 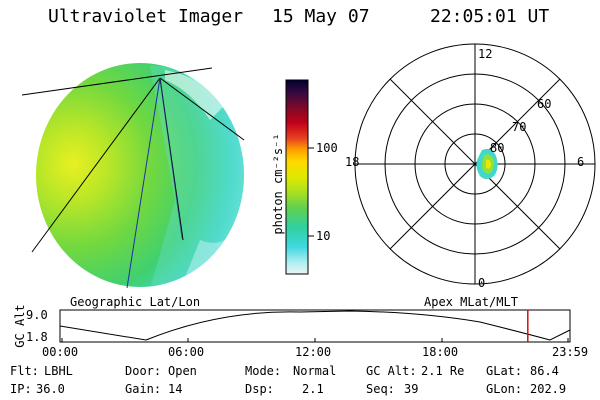 I want to click on glon-label: GLon:, so click(x=504, y=389).